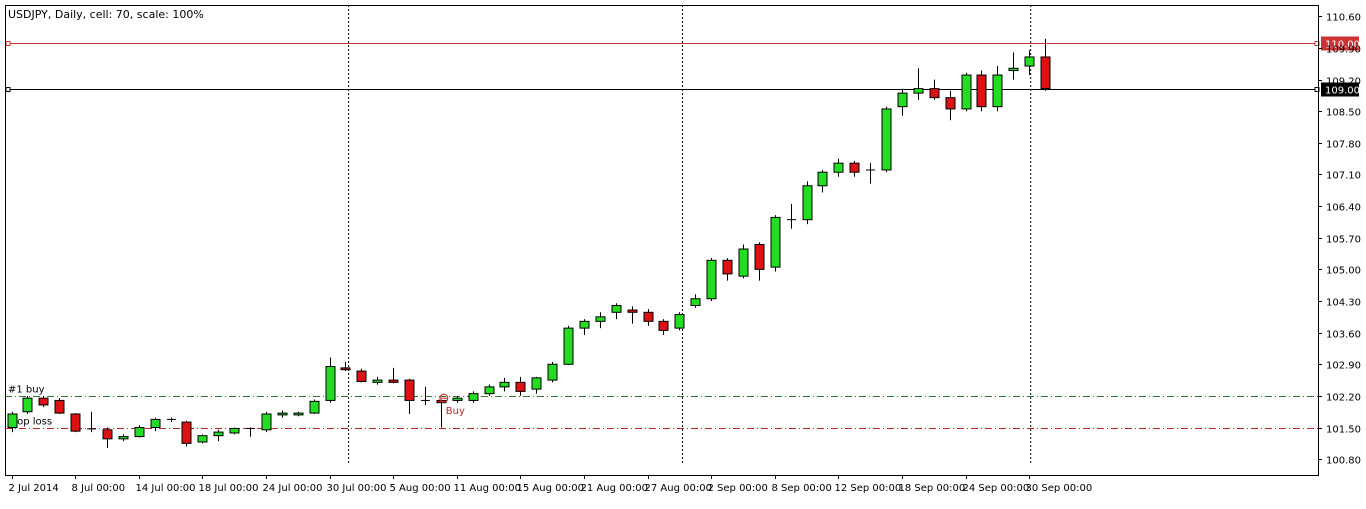  I want to click on x-tick-label: 14 Jul 00:00, so click(166, 488).